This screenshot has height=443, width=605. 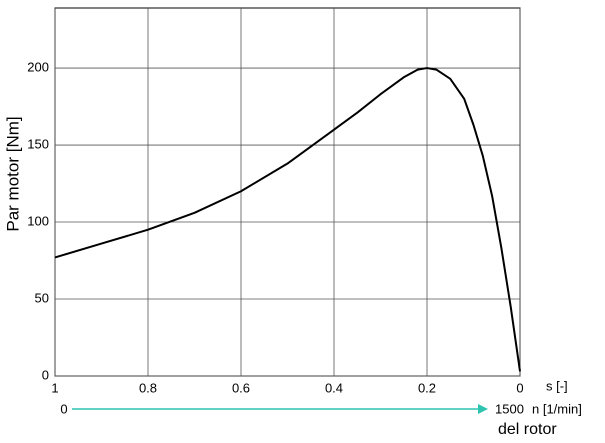 I want to click on y-tick-label: 50, so click(x=42, y=297).